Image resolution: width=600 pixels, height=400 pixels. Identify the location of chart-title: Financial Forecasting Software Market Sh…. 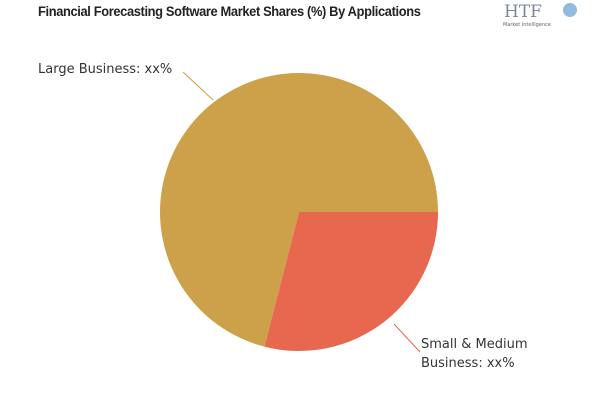
(229, 11).